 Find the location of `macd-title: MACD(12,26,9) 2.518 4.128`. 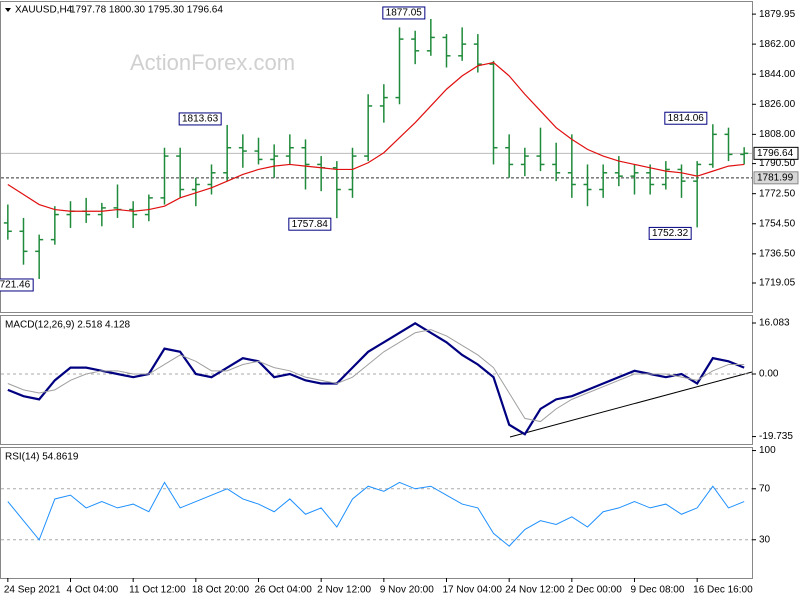

macd-title: MACD(12,26,9) 2.518 4.128 is located at coordinates (68, 325).